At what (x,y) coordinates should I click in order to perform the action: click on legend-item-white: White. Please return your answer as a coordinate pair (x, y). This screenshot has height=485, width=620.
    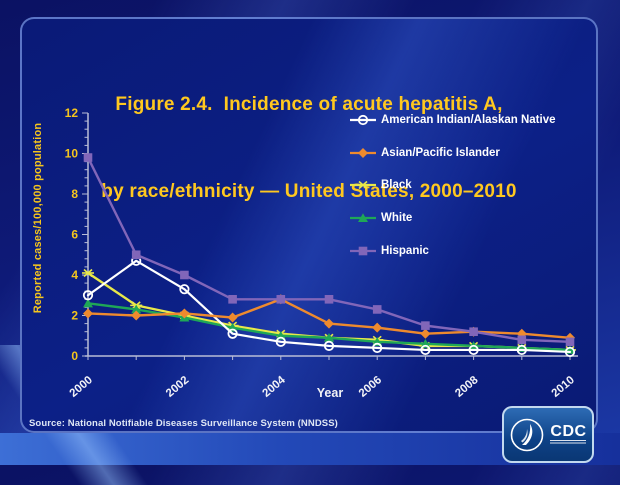
    Looking at the image, I should click on (452, 218).